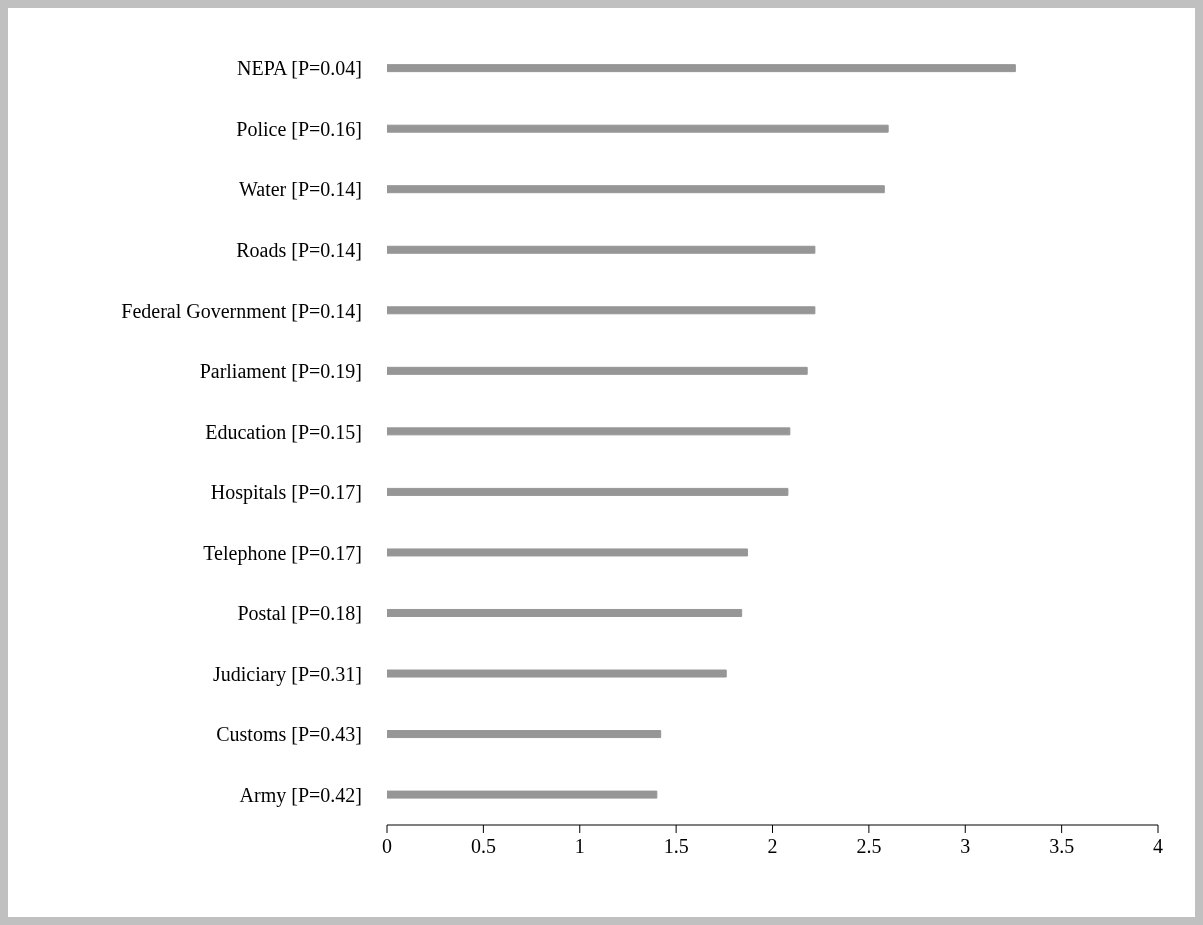  Describe the element at coordinates (299, 249) in the screenshot. I see `y-tick-label: Roads [P=0.14]` at that location.